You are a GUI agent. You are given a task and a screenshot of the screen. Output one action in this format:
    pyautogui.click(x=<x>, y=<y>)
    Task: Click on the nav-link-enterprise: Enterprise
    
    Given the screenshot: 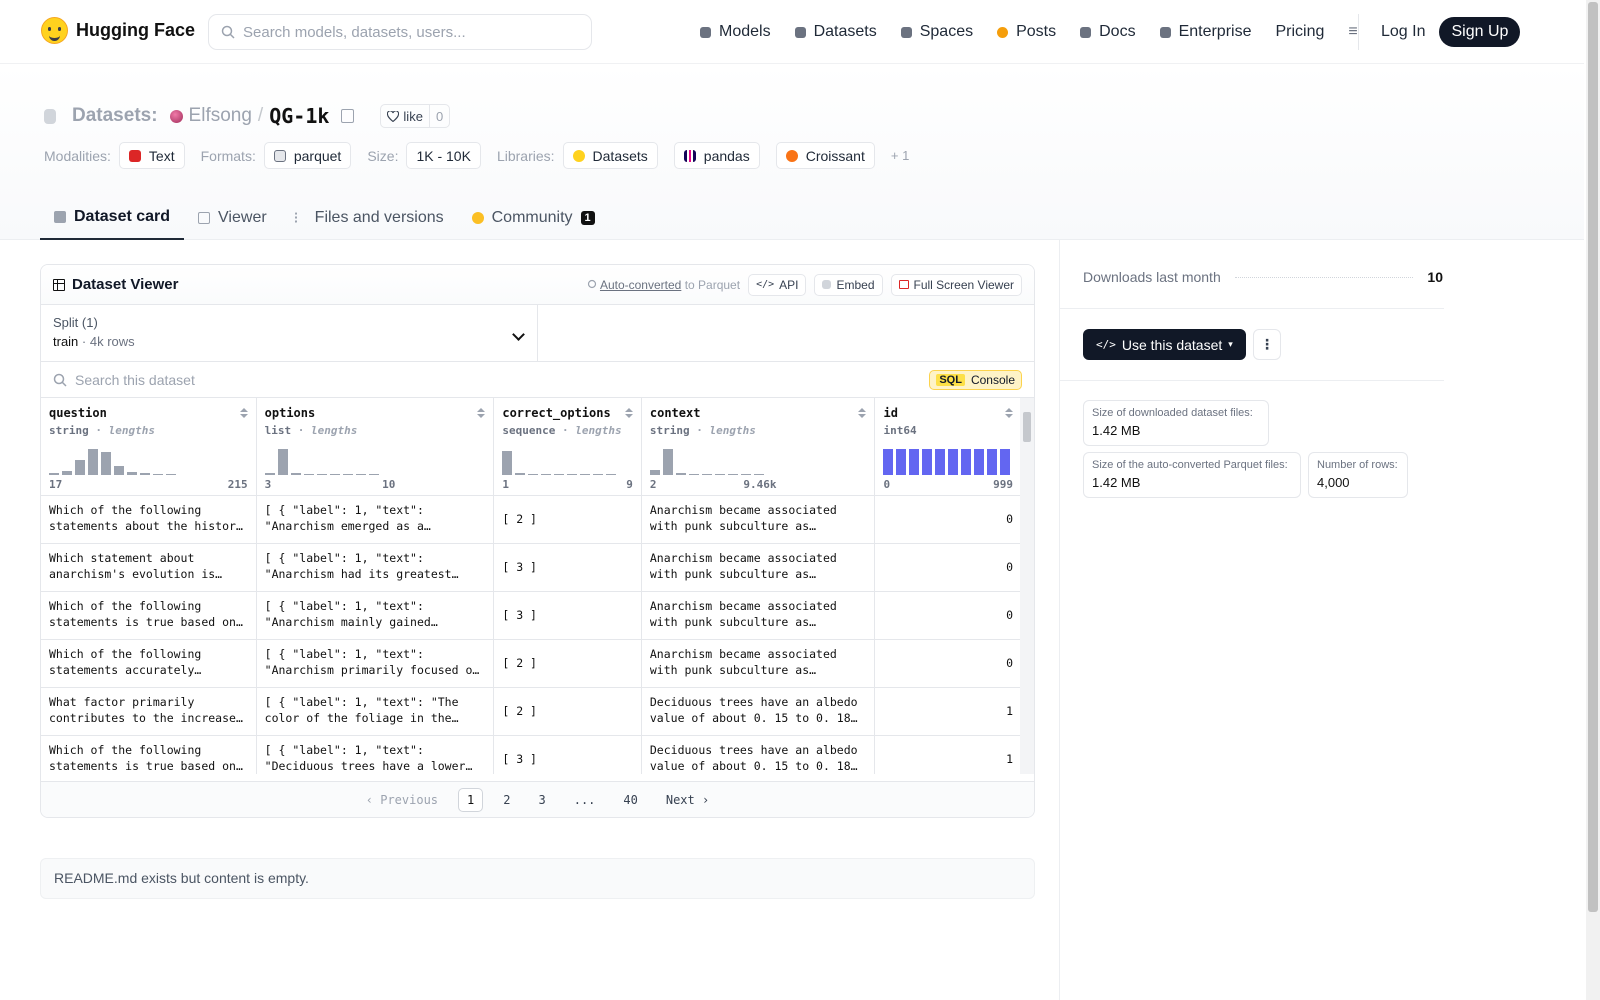 What is the action you would take?
    pyautogui.click(x=1205, y=32)
    